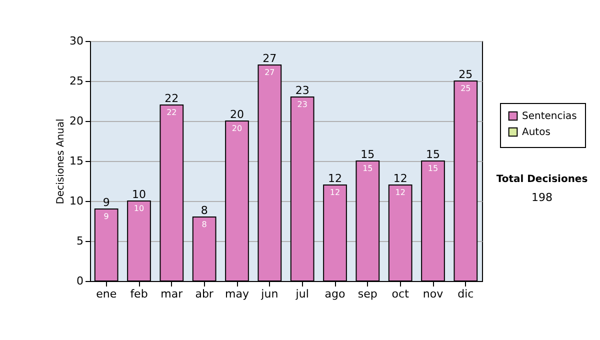 The image size is (600, 340). Describe the element at coordinates (106, 294) in the screenshot. I see `x-tick-label: ene` at that location.